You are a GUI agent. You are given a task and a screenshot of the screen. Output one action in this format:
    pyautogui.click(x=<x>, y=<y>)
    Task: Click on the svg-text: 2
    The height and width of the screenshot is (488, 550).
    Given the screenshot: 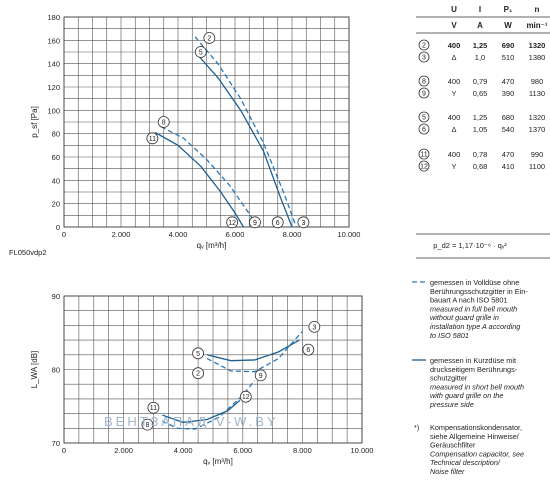 What is the action you would take?
    pyautogui.click(x=424, y=46)
    